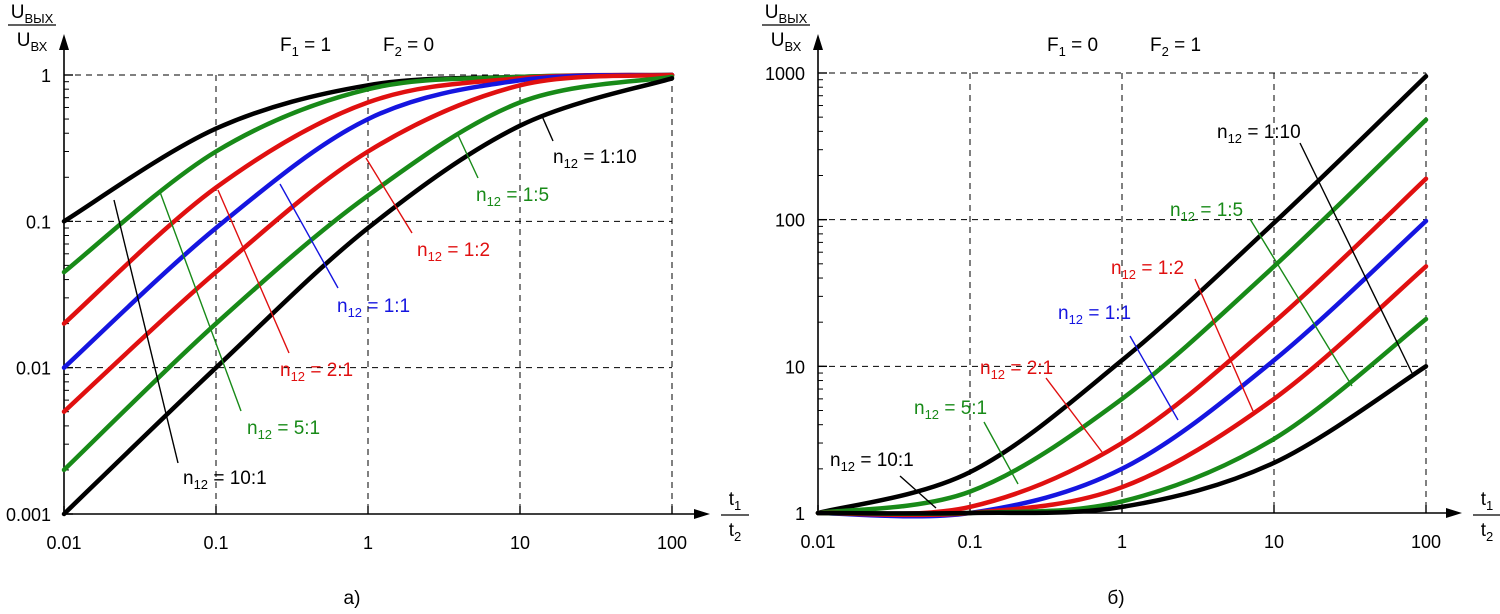 This screenshot has width=1500, height=614. What do you see at coordinates (352, 598) in the screenshot?
I see `panel-label: а)` at bounding box center [352, 598].